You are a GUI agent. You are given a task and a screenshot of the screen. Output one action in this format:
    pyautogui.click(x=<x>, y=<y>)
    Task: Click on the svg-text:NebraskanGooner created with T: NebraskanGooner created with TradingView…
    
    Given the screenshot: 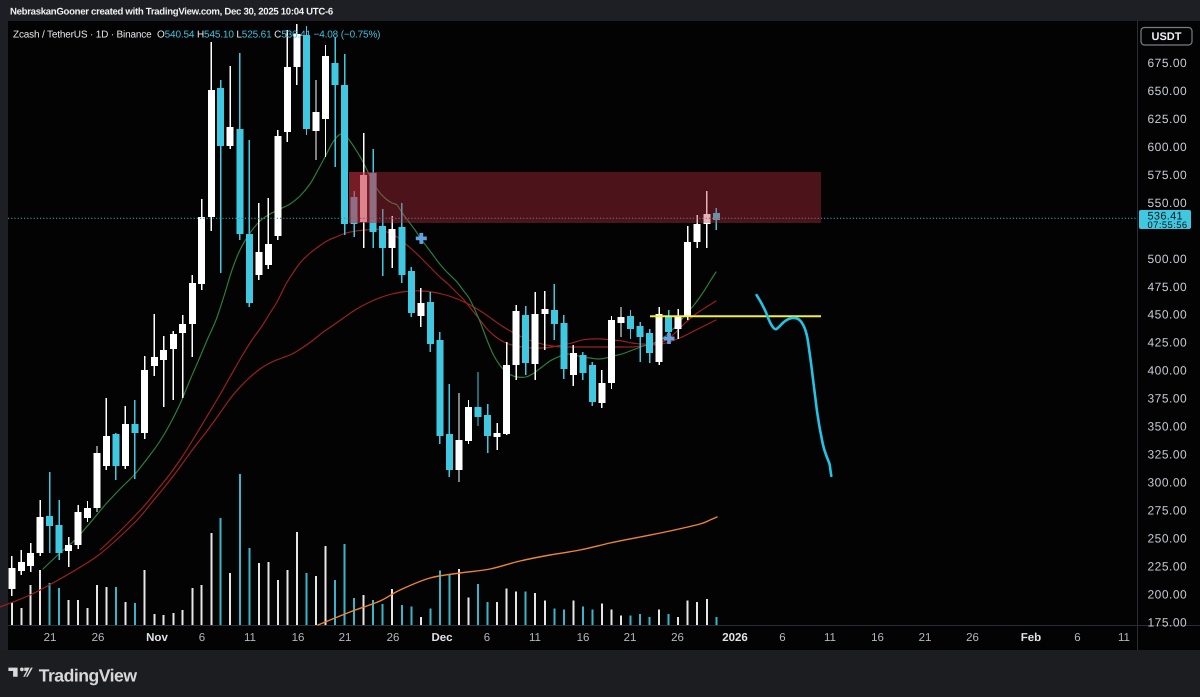 What is the action you would take?
    pyautogui.click(x=171, y=12)
    